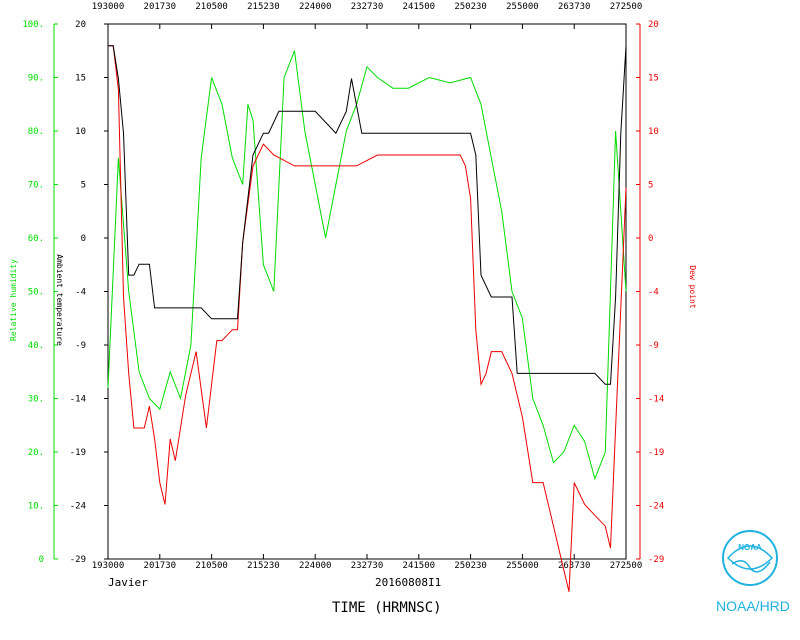 The width and height of the screenshot is (800, 640). What do you see at coordinates (160, 566) in the screenshot?
I see `x-tick-label: 201730` at bounding box center [160, 566].